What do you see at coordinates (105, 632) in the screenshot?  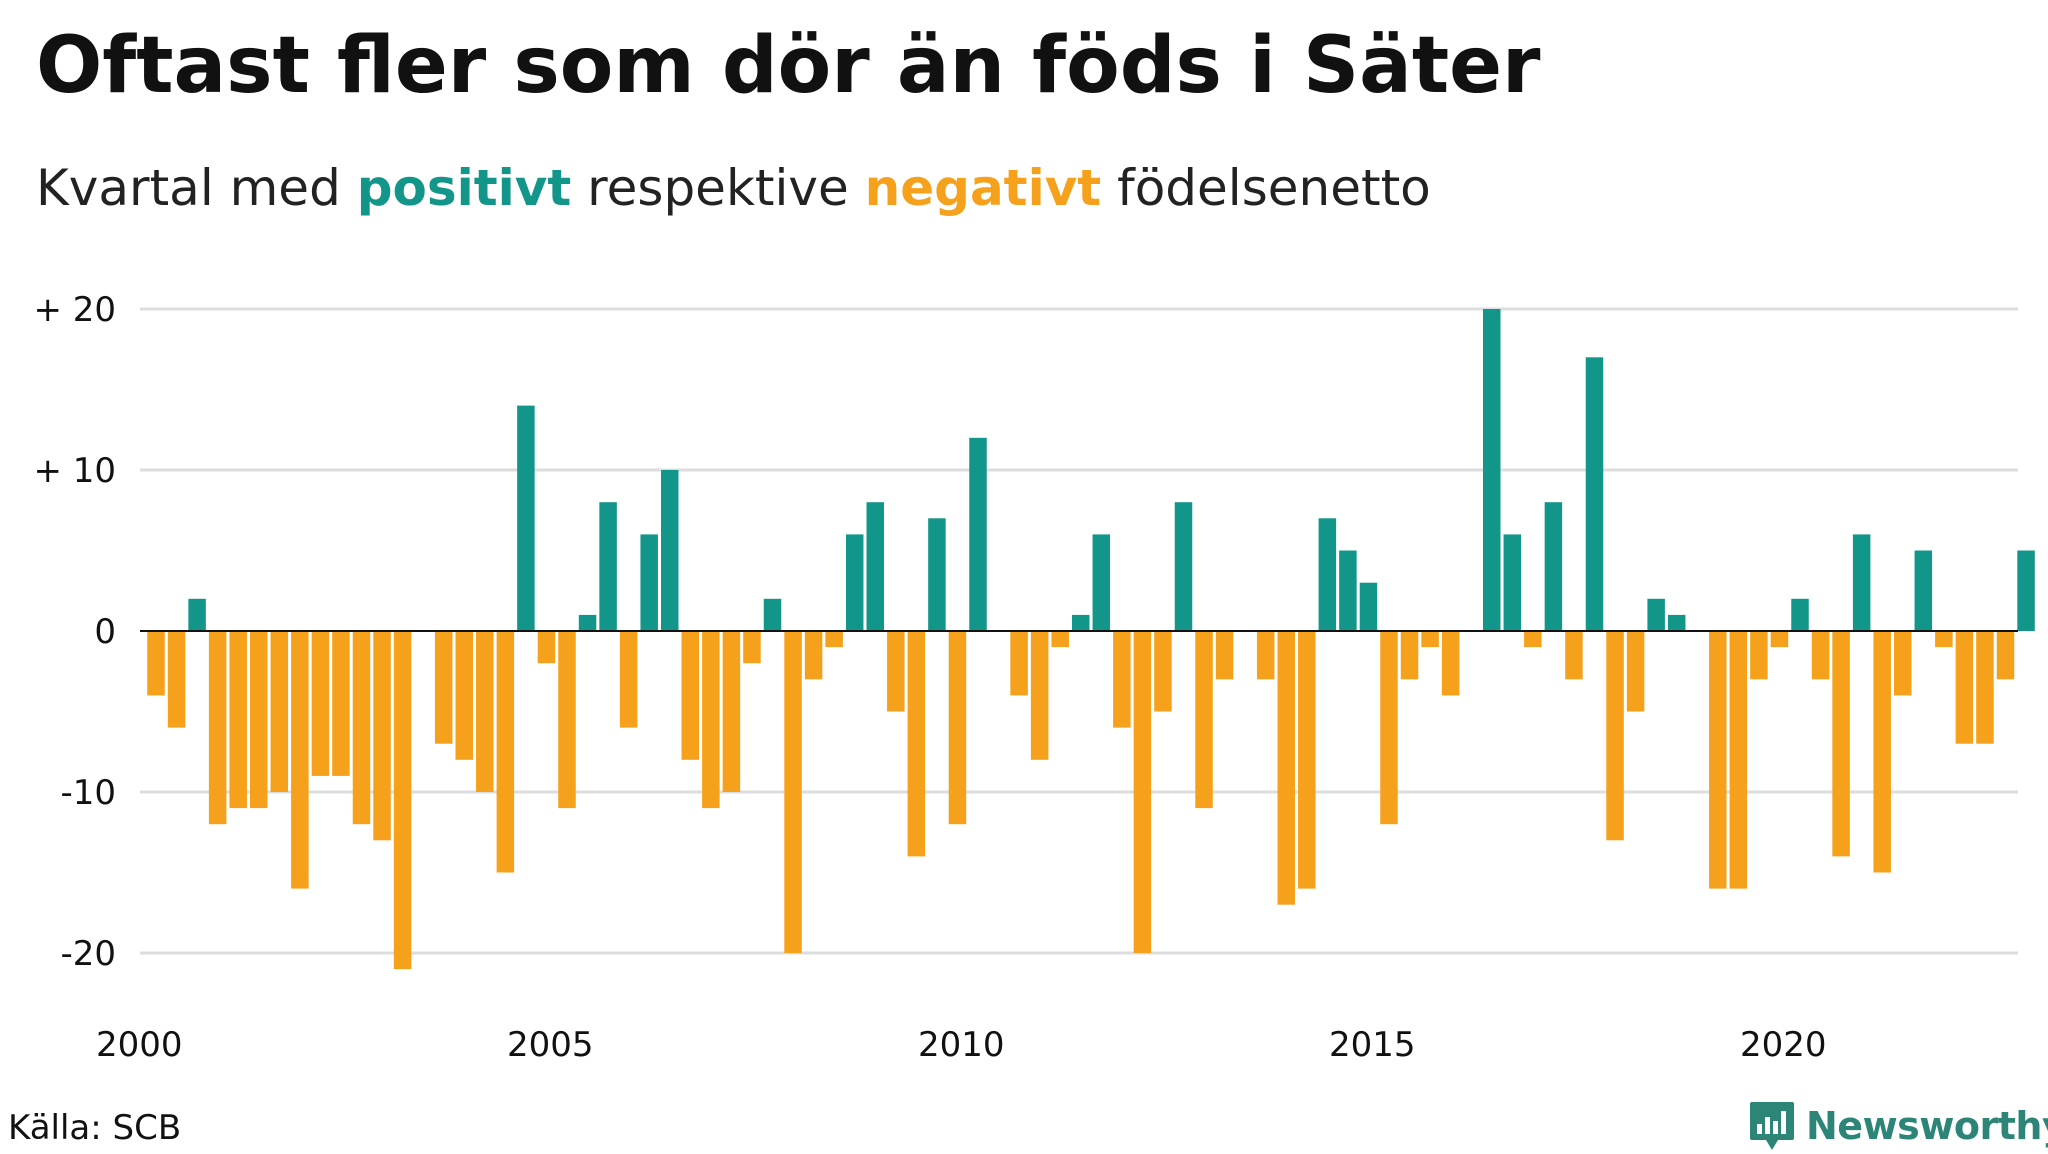 I see `y-tick-label: 0` at bounding box center [105, 632].